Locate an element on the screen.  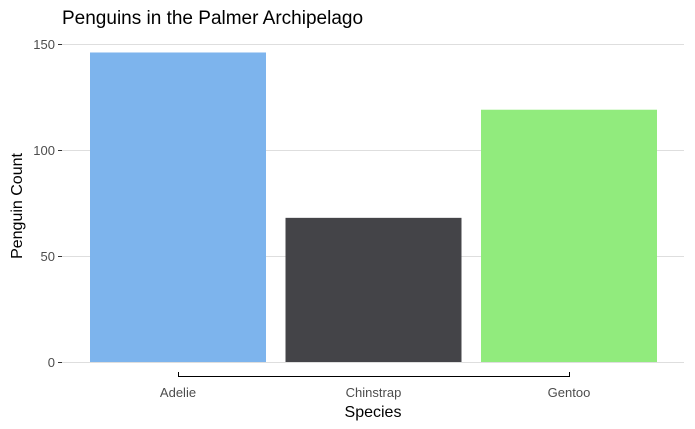
y-axis-title: Penguin Count is located at coordinates (17, 206).